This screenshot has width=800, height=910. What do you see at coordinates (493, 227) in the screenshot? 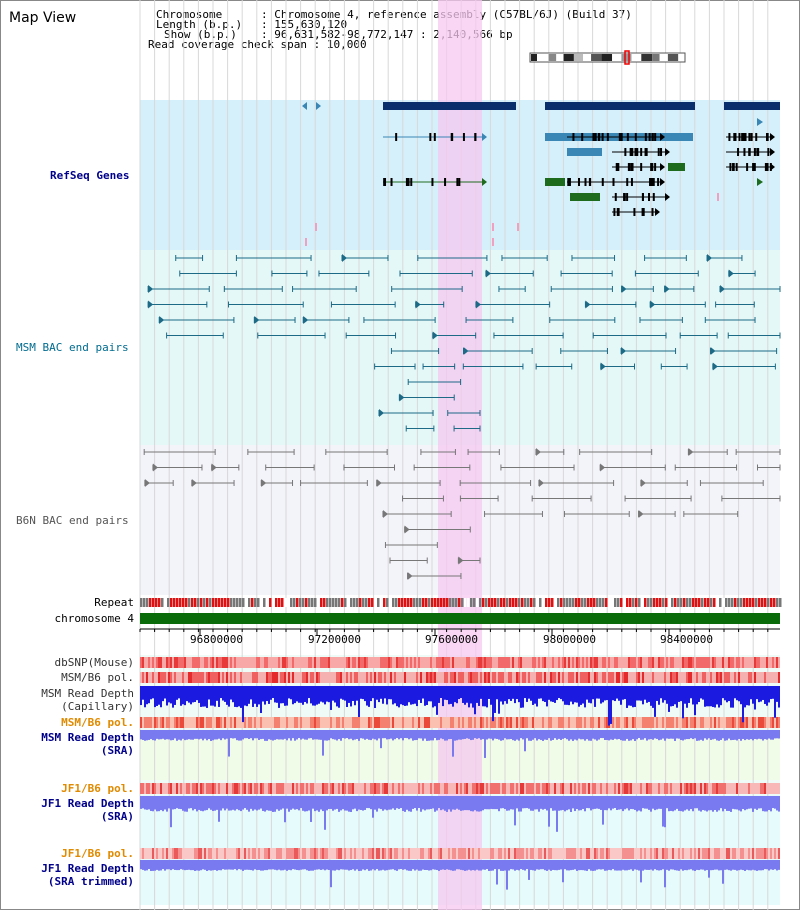
I see `gene-marker` at bounding box center [493, 227].